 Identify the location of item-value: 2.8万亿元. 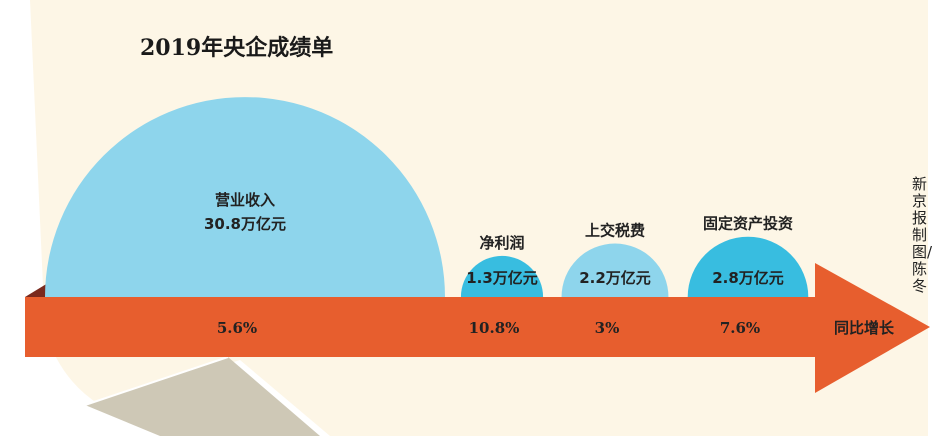
(748, 278).